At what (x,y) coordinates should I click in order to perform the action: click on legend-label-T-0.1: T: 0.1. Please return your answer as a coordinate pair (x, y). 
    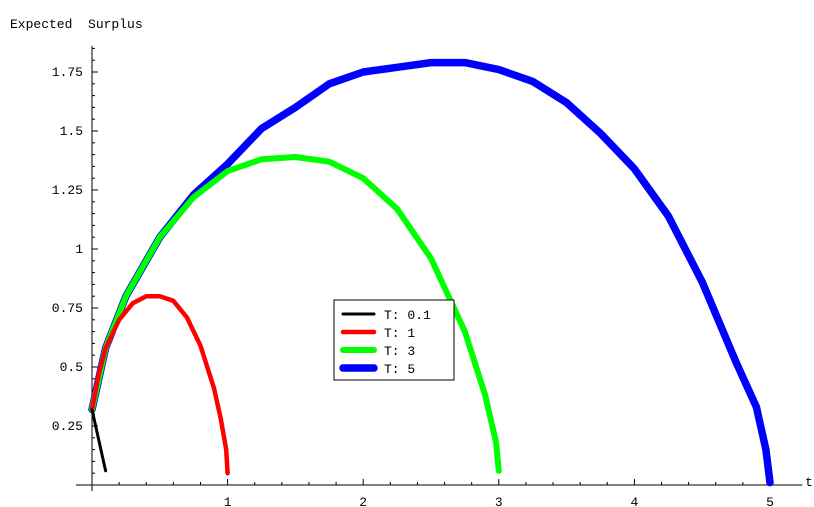
    Looking at the image, I should click on (407, 315).